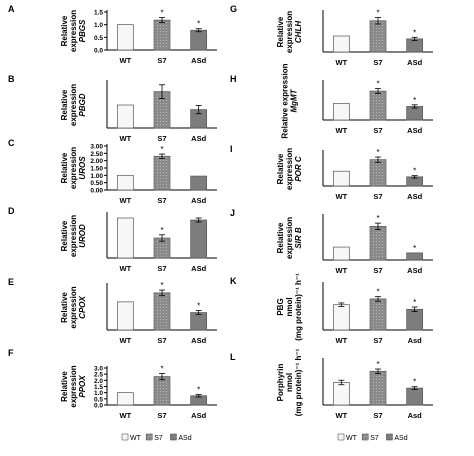 This screenshot has height=456, width=474. I want to click on panel-letter: G, so click(233, 9).